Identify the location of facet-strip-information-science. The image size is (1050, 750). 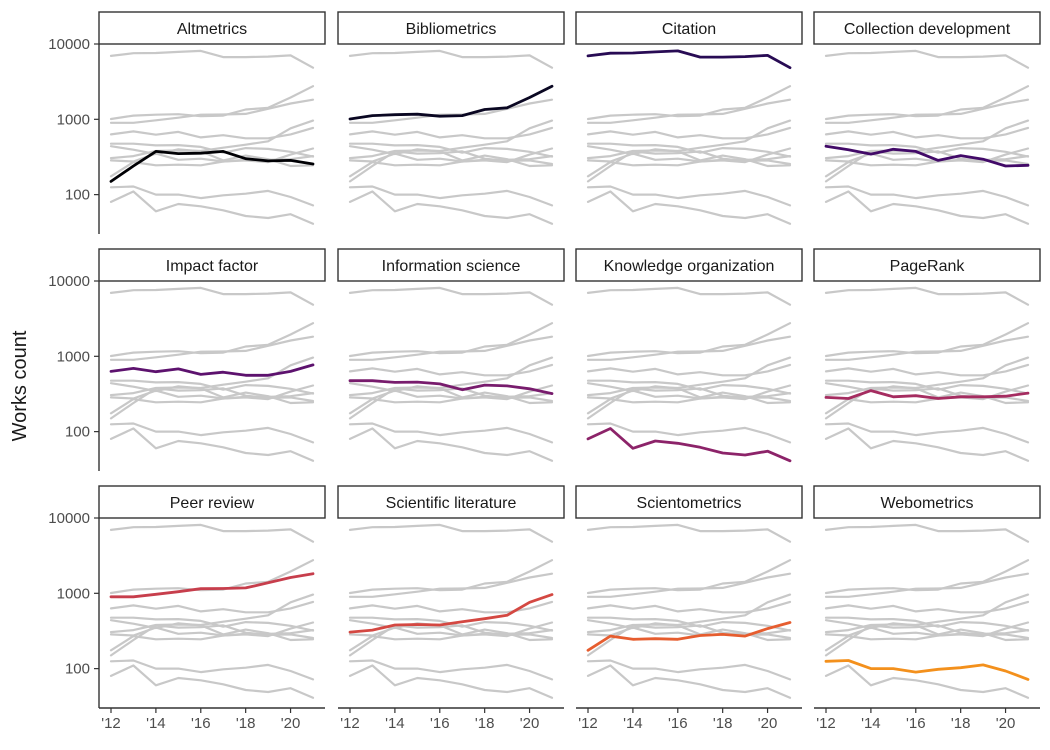
(451, 265).